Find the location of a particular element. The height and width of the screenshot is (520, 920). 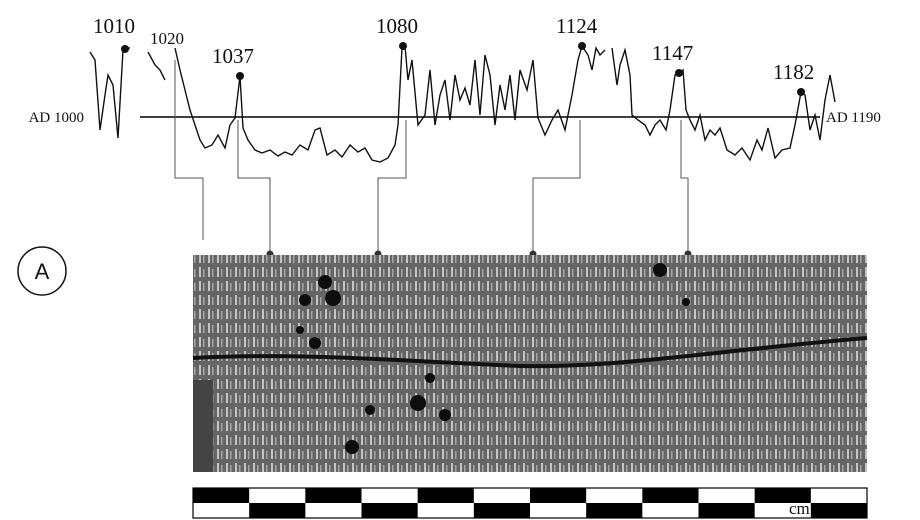

scale-bar is located at coordinates (530, 503).